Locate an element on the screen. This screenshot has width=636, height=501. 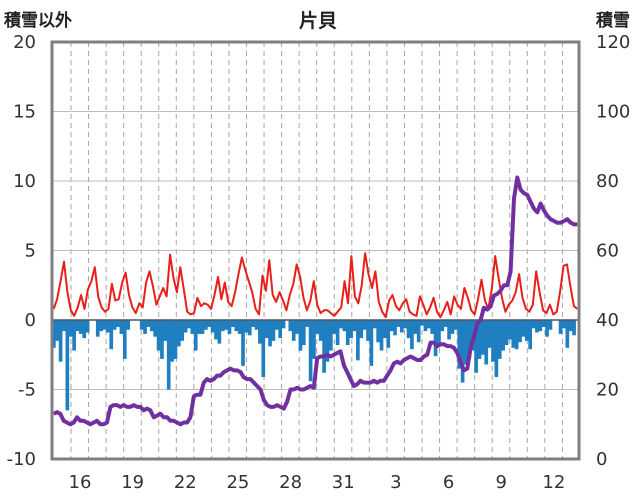
right-axis-tick-label: 100 is located at coordinates (613, 112).